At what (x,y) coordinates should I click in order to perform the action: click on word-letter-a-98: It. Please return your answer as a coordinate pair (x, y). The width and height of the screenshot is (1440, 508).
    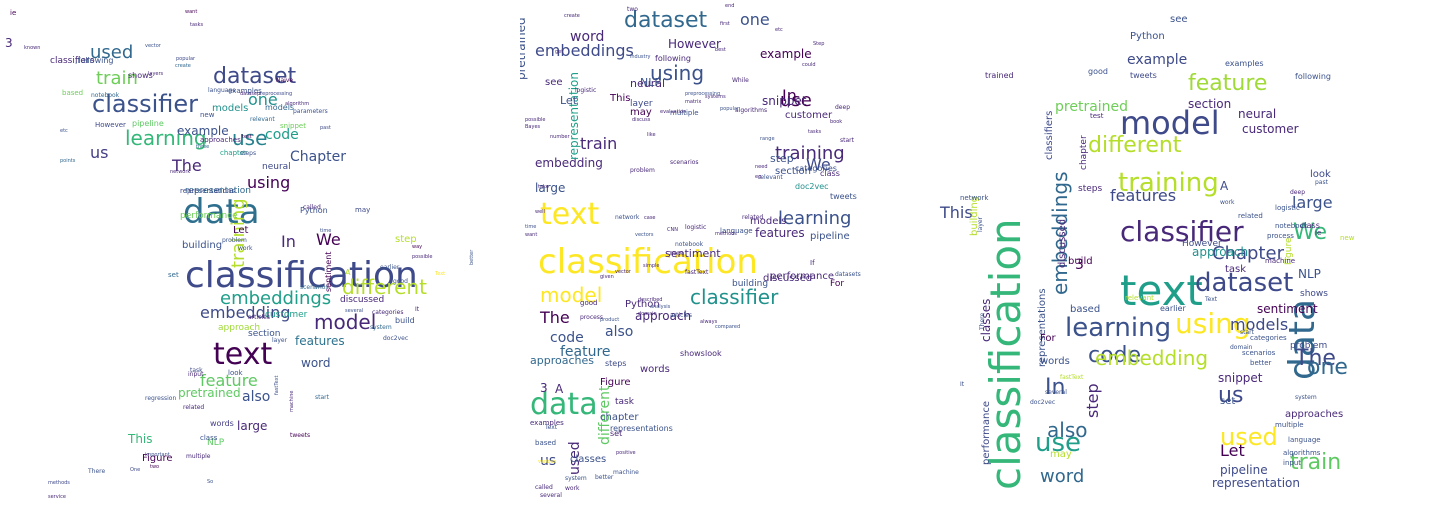
    Looking at the image, I should click on (962, 384).